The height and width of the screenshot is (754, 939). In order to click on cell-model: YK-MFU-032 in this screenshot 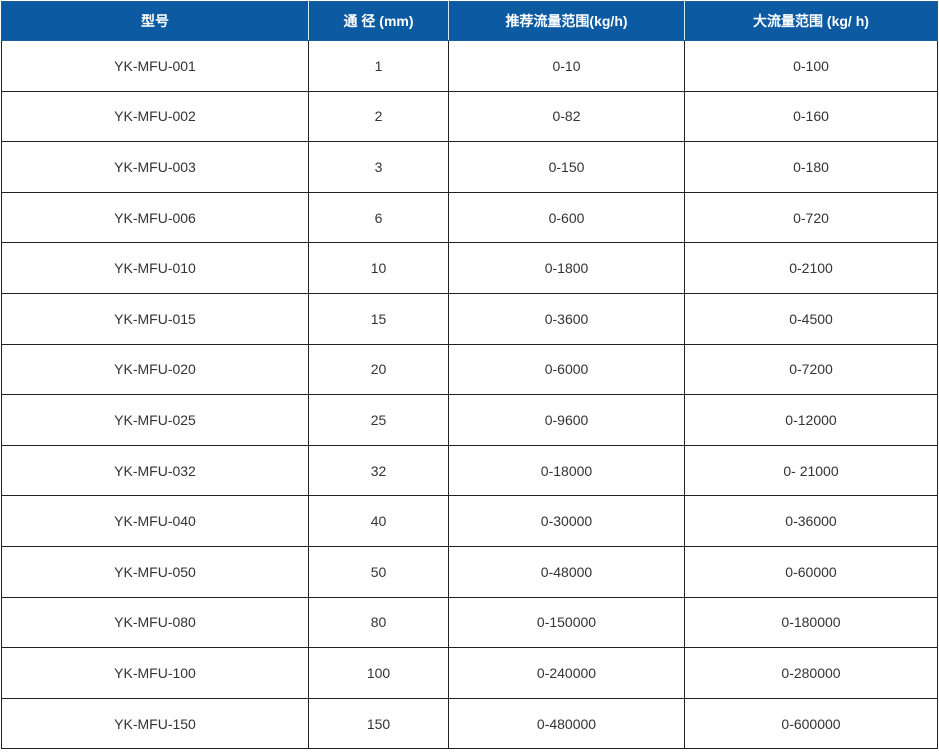, I will do `click(155, 470)`.